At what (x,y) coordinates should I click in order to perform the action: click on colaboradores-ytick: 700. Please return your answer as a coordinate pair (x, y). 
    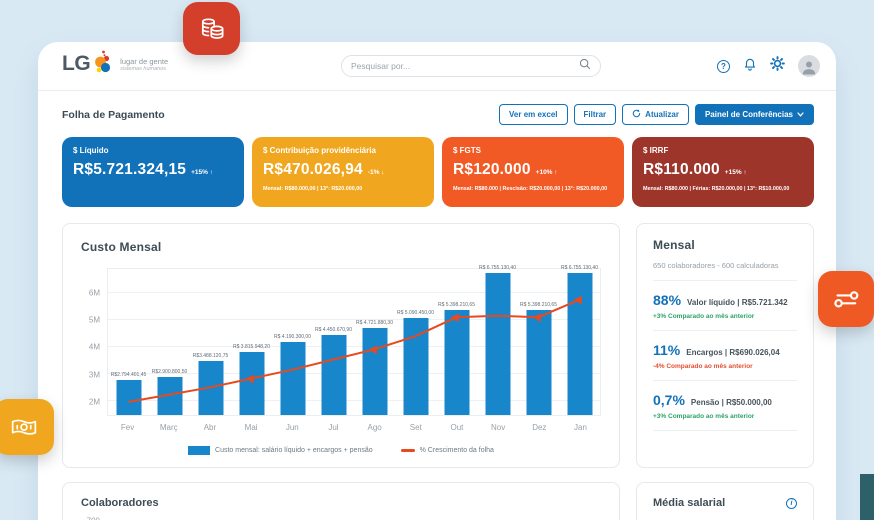
    Looking at the image, I should click on (93, 518).